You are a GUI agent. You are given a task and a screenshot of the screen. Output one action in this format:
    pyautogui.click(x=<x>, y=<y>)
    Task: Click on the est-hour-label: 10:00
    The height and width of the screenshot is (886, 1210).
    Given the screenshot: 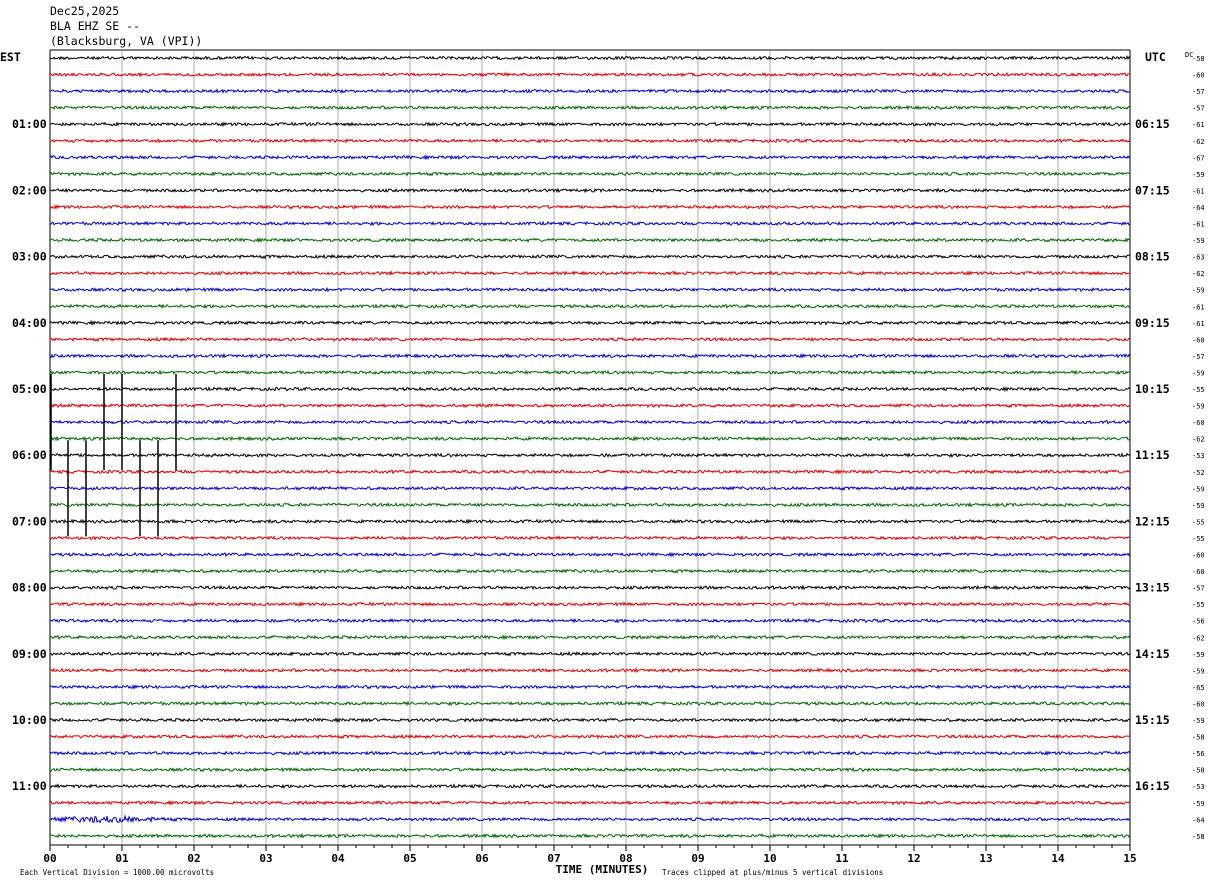 What is the action you would take?
    pyautogui.click(x=29, y=720)
    